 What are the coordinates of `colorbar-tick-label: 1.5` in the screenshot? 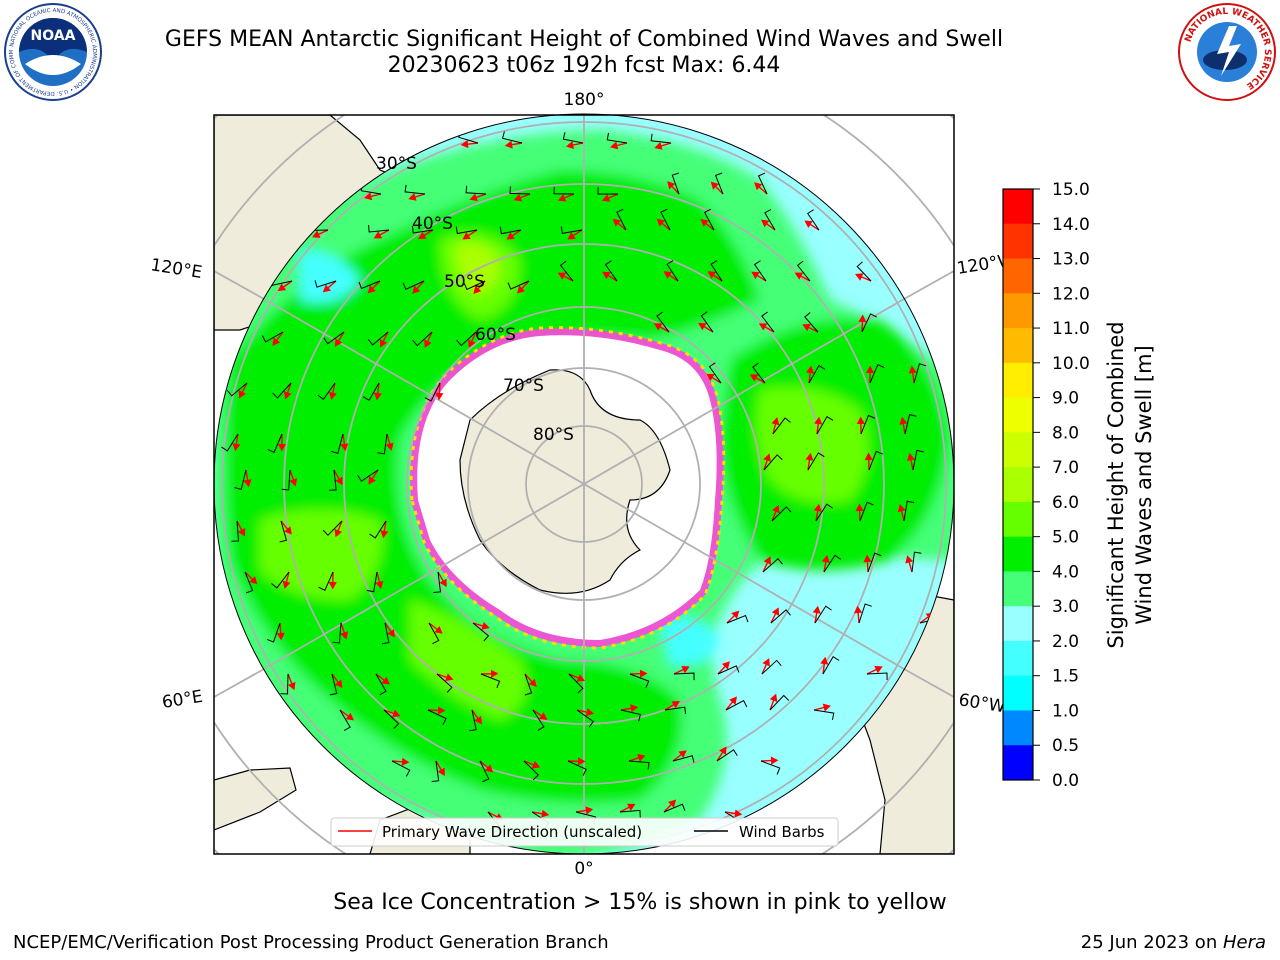 It's located at (1065, 677).